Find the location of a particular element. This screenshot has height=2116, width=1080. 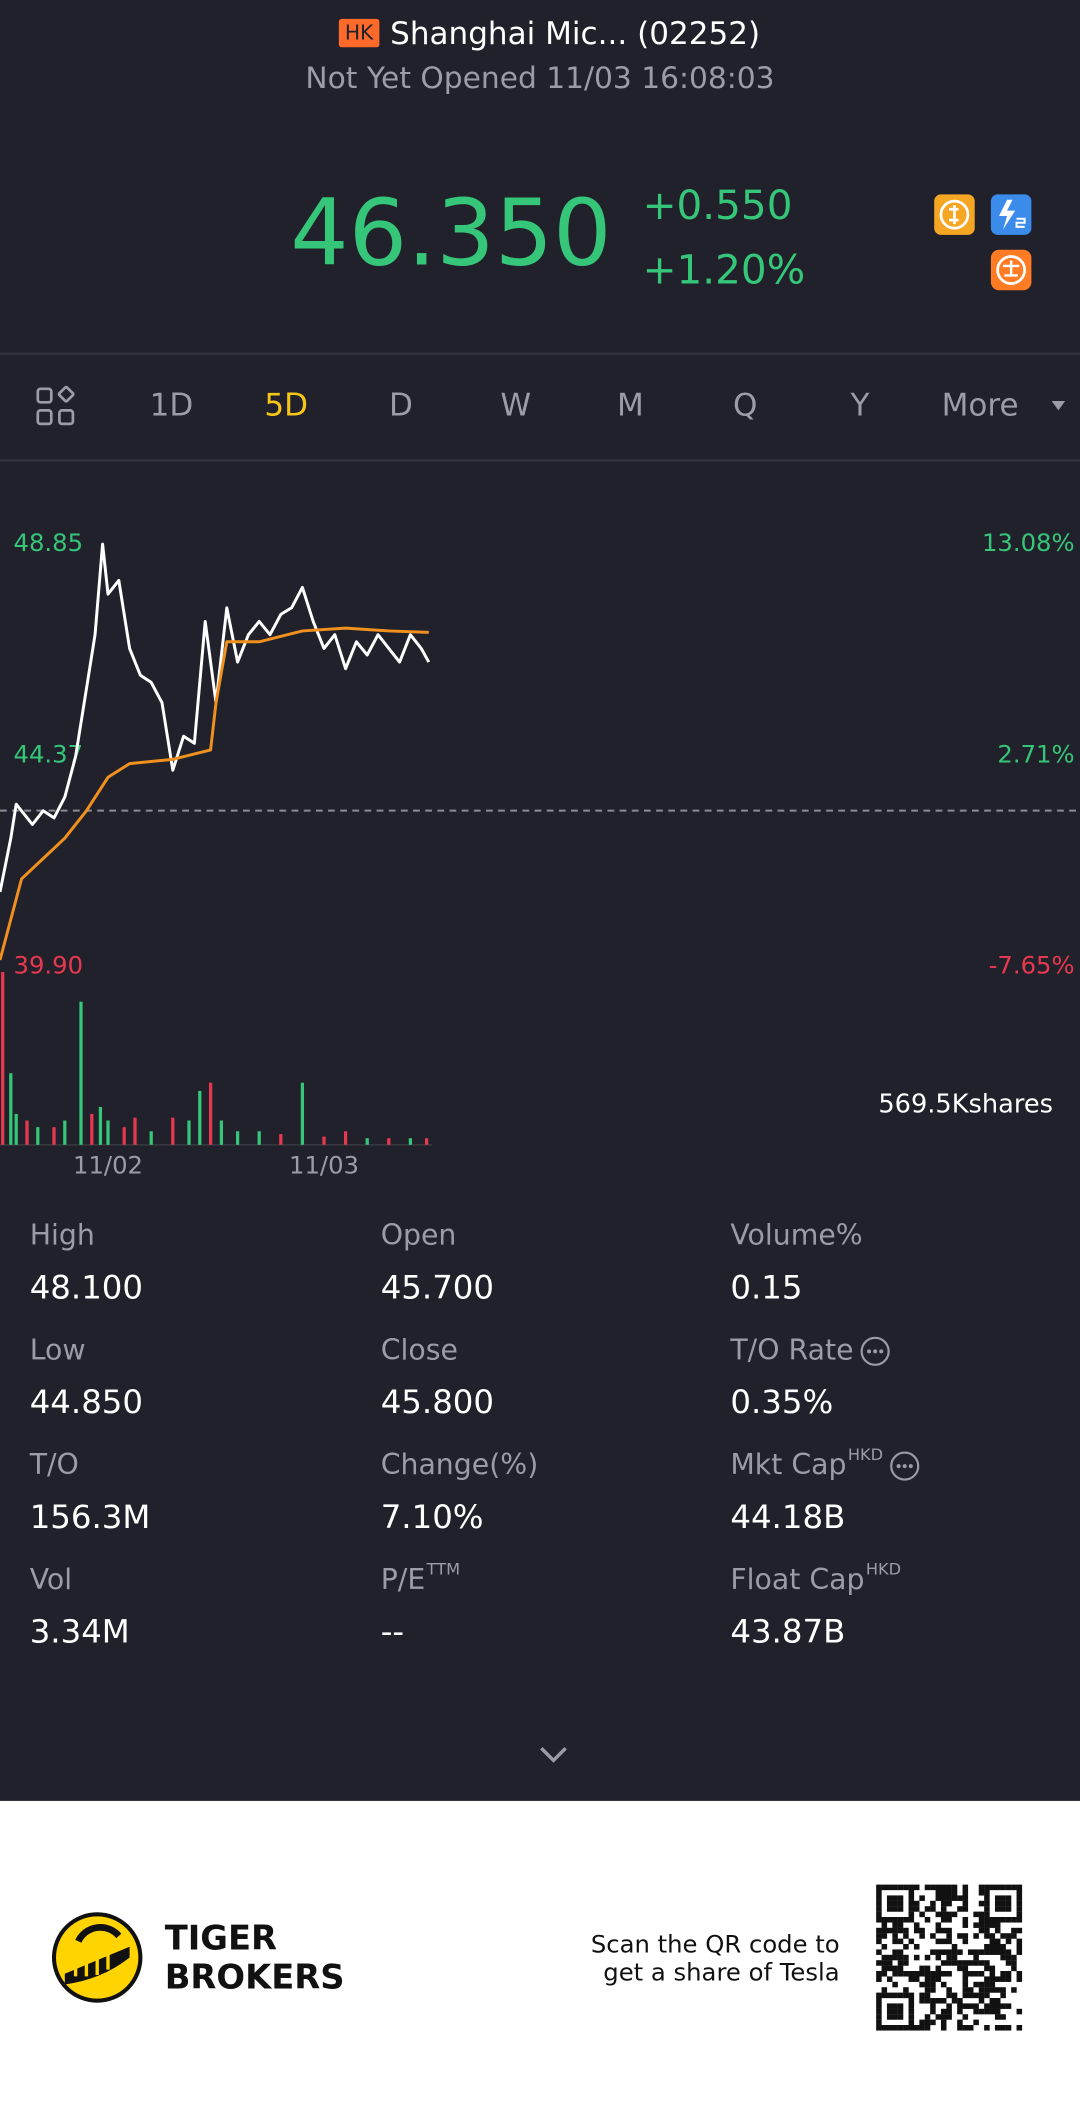

stat-value: -- is located at coordinates (392, 1632).